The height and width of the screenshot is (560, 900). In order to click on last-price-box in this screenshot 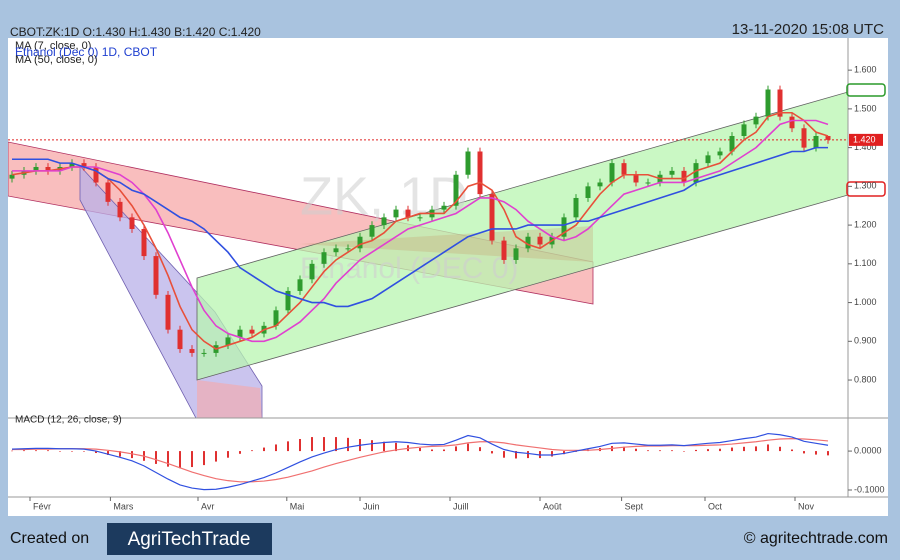, I will do `click(866, 139)`.